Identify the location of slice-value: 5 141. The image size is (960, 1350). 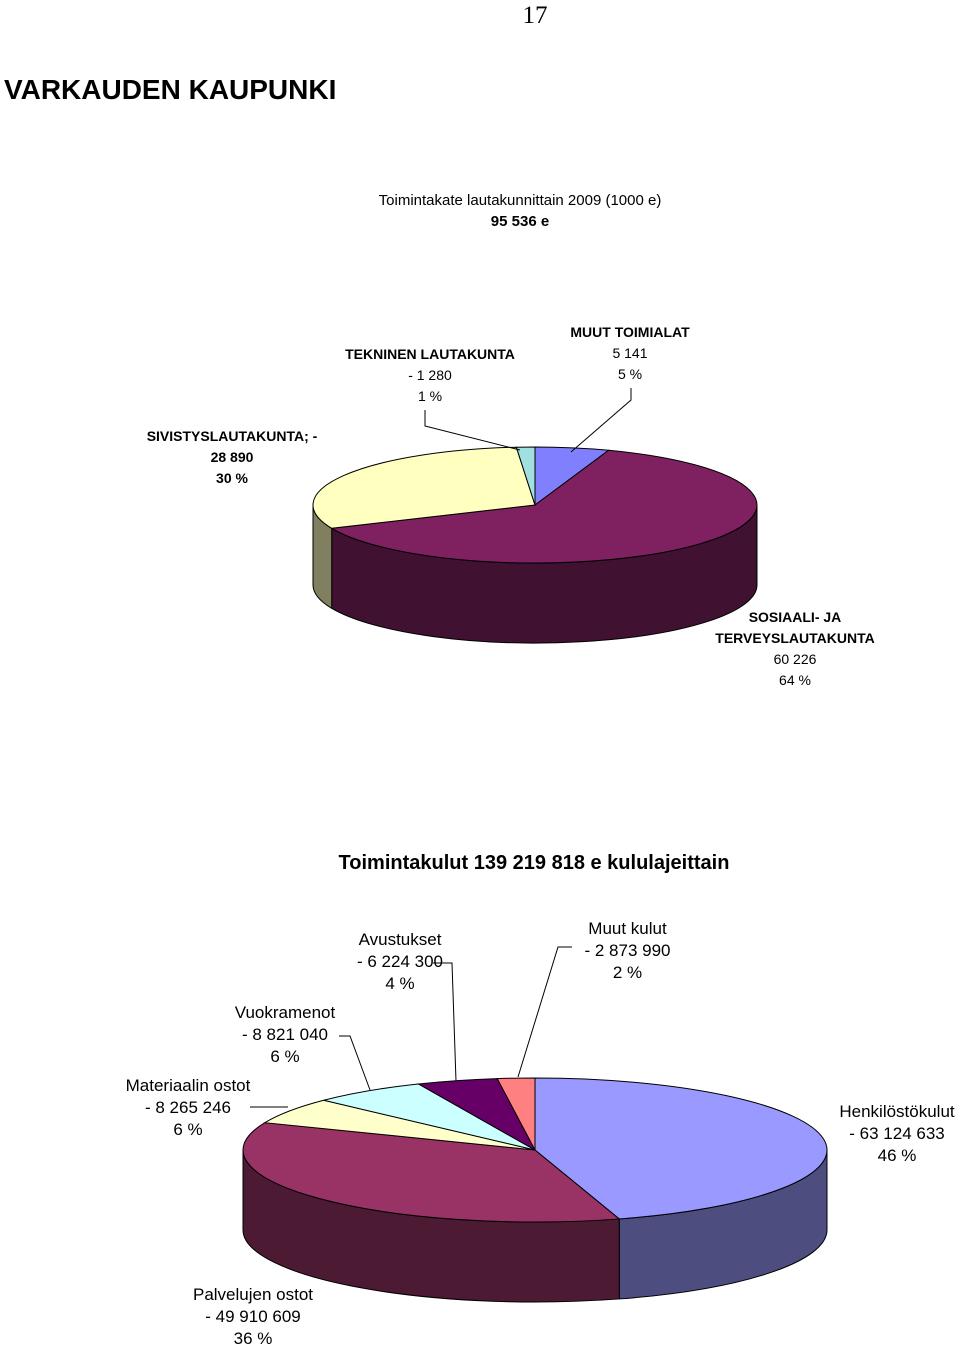
(630, 353).